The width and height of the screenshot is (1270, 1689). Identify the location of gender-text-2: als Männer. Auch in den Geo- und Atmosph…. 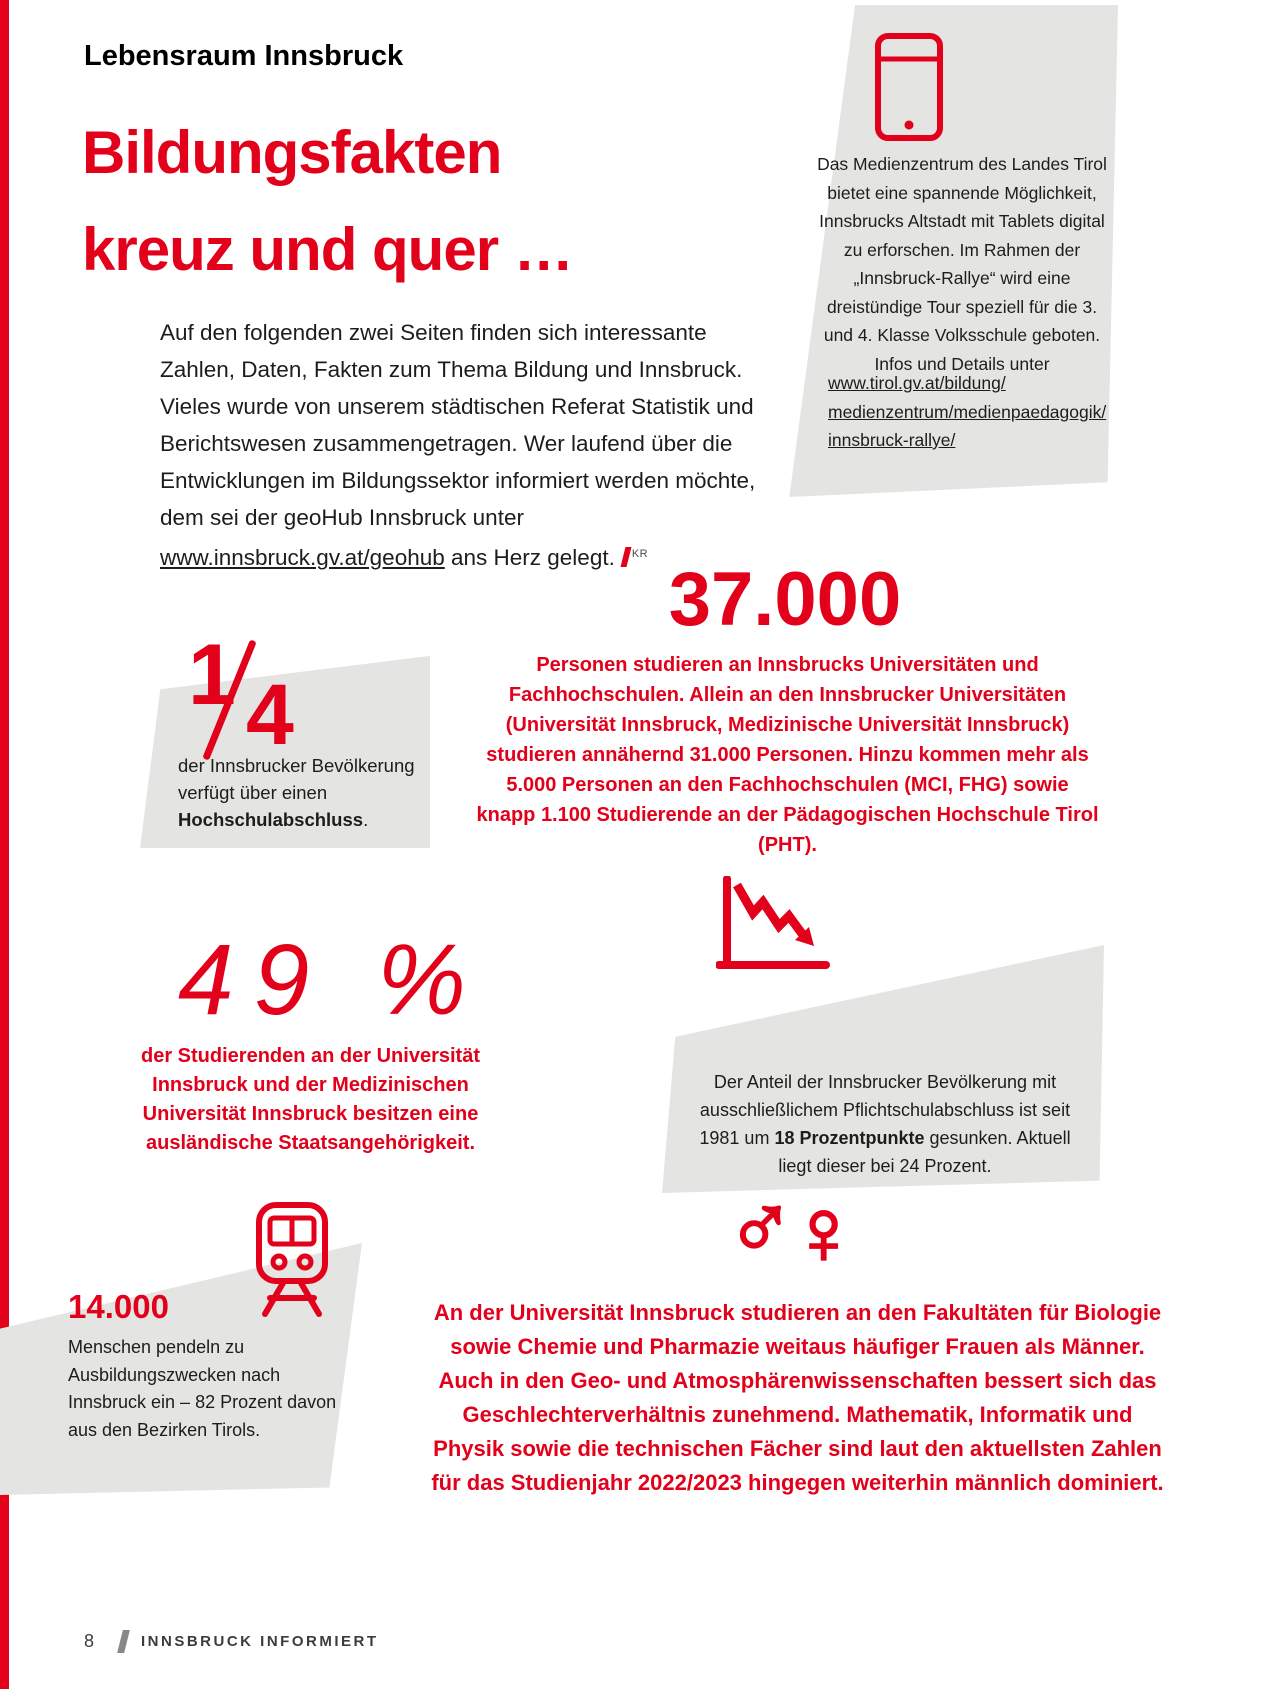
(797, 1380).